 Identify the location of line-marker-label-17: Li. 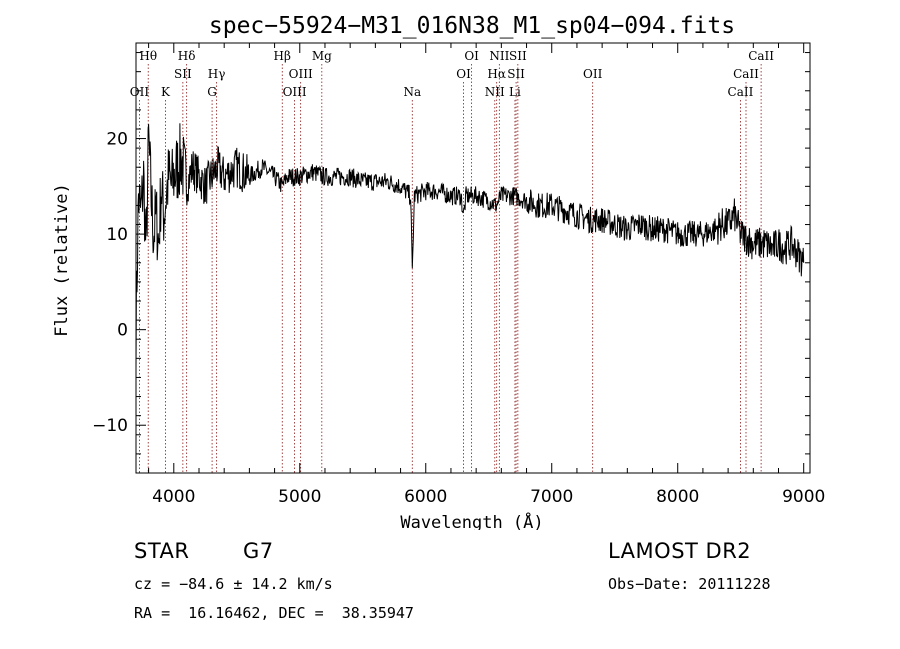
(515, 92).